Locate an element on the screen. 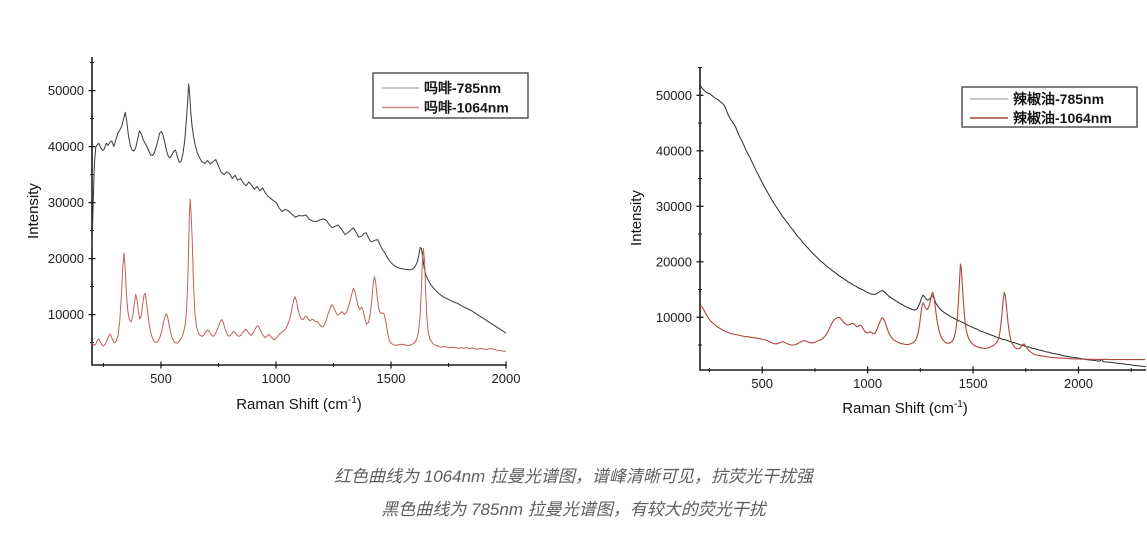 Image resolution: width=1147 pixels, height=546 pixels. caption-line-2: 黑色曲线为 785nm 拉曼光谱图，有较大的荧光干扰 is located at coordinates (573, 509).